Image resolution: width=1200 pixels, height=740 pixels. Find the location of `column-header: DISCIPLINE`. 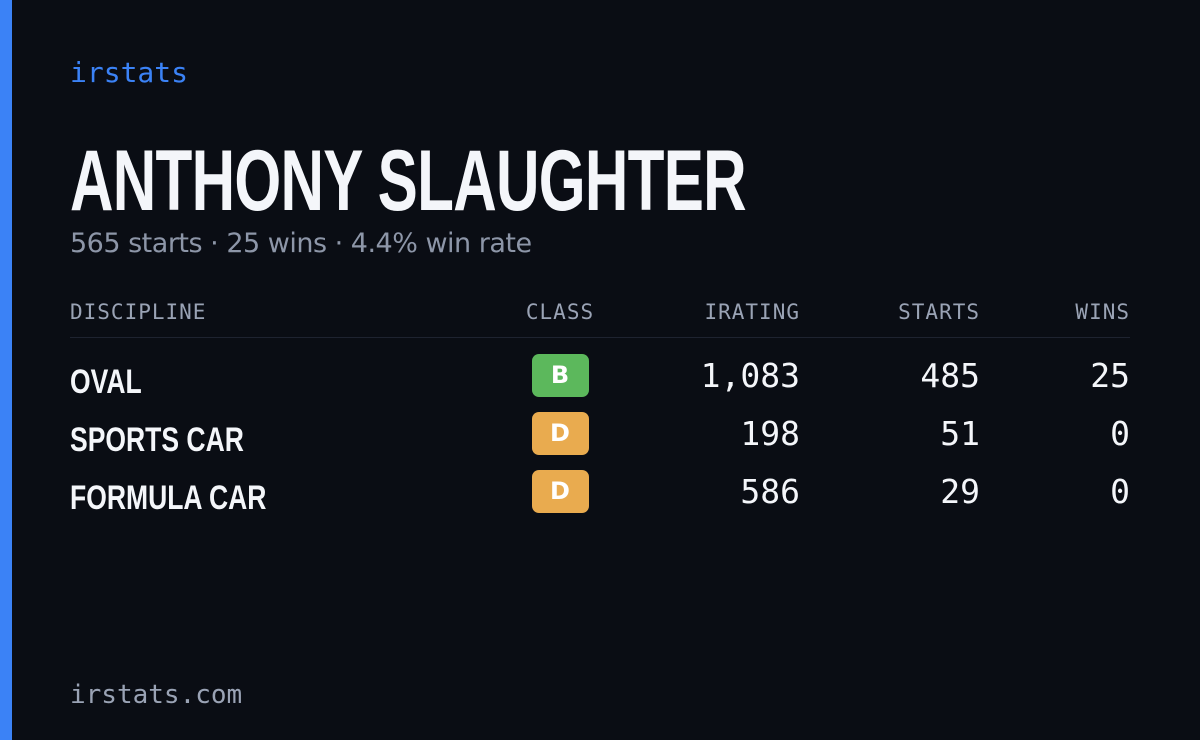

column-header: DISCIPLINE is located at coordinates (138, 312).